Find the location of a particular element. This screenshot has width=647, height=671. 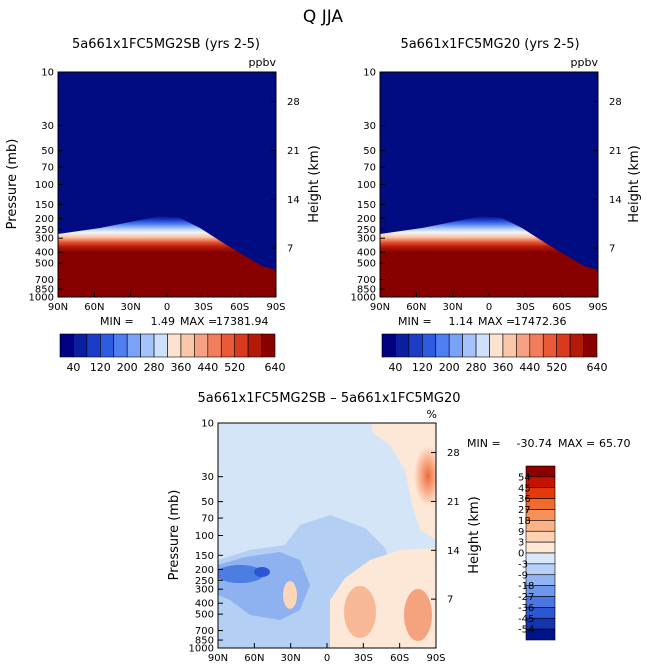

panel-diff-region-pos-lower-core is located at coordinates (360, 612).